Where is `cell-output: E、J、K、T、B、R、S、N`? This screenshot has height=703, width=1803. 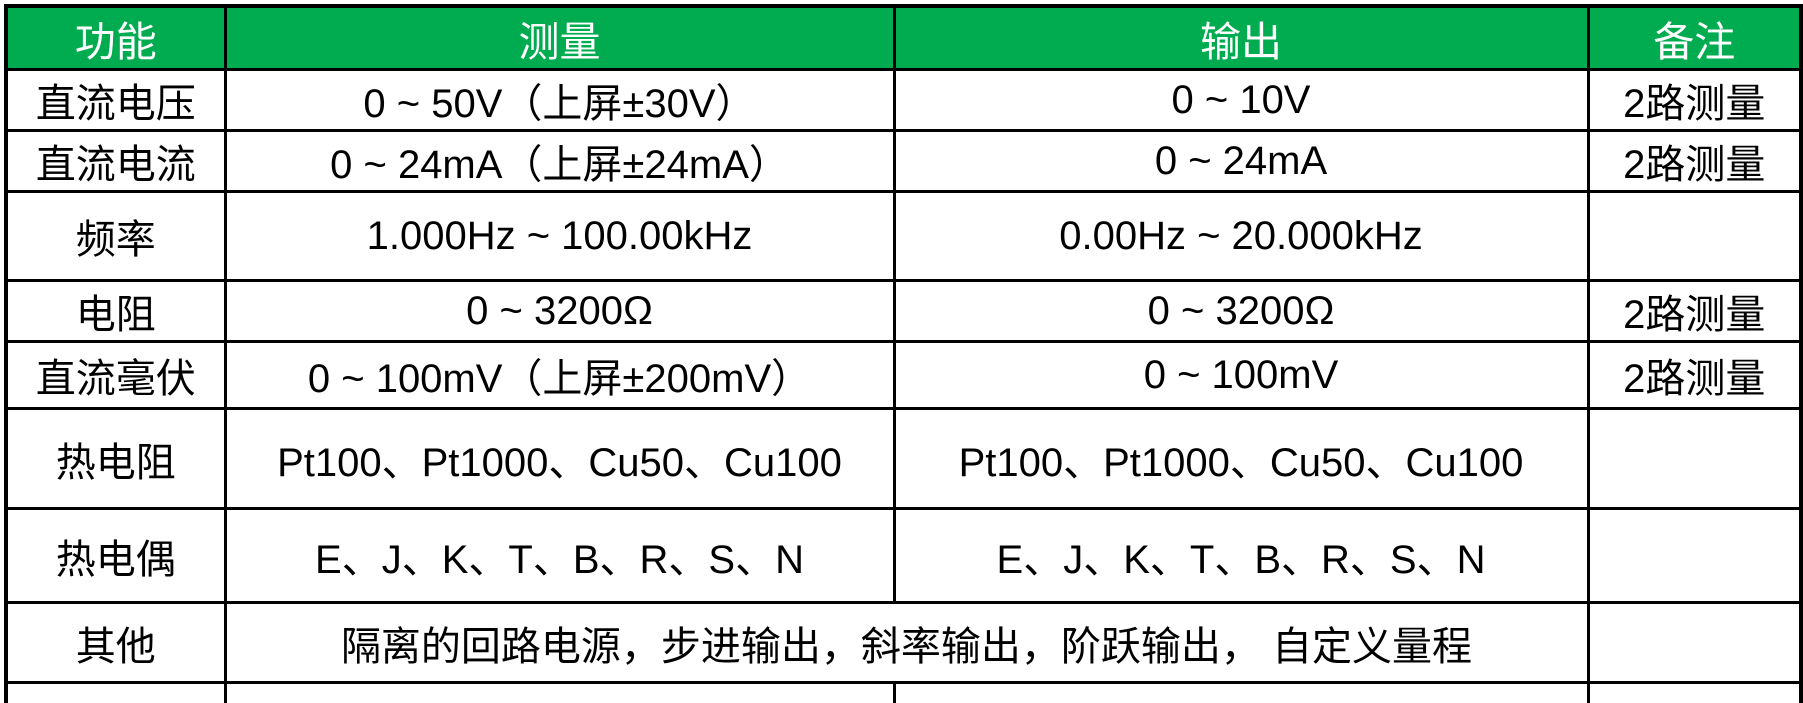 cell-output: E、J、K、T、B、R、S、N is located at coordinates (1241, 555).